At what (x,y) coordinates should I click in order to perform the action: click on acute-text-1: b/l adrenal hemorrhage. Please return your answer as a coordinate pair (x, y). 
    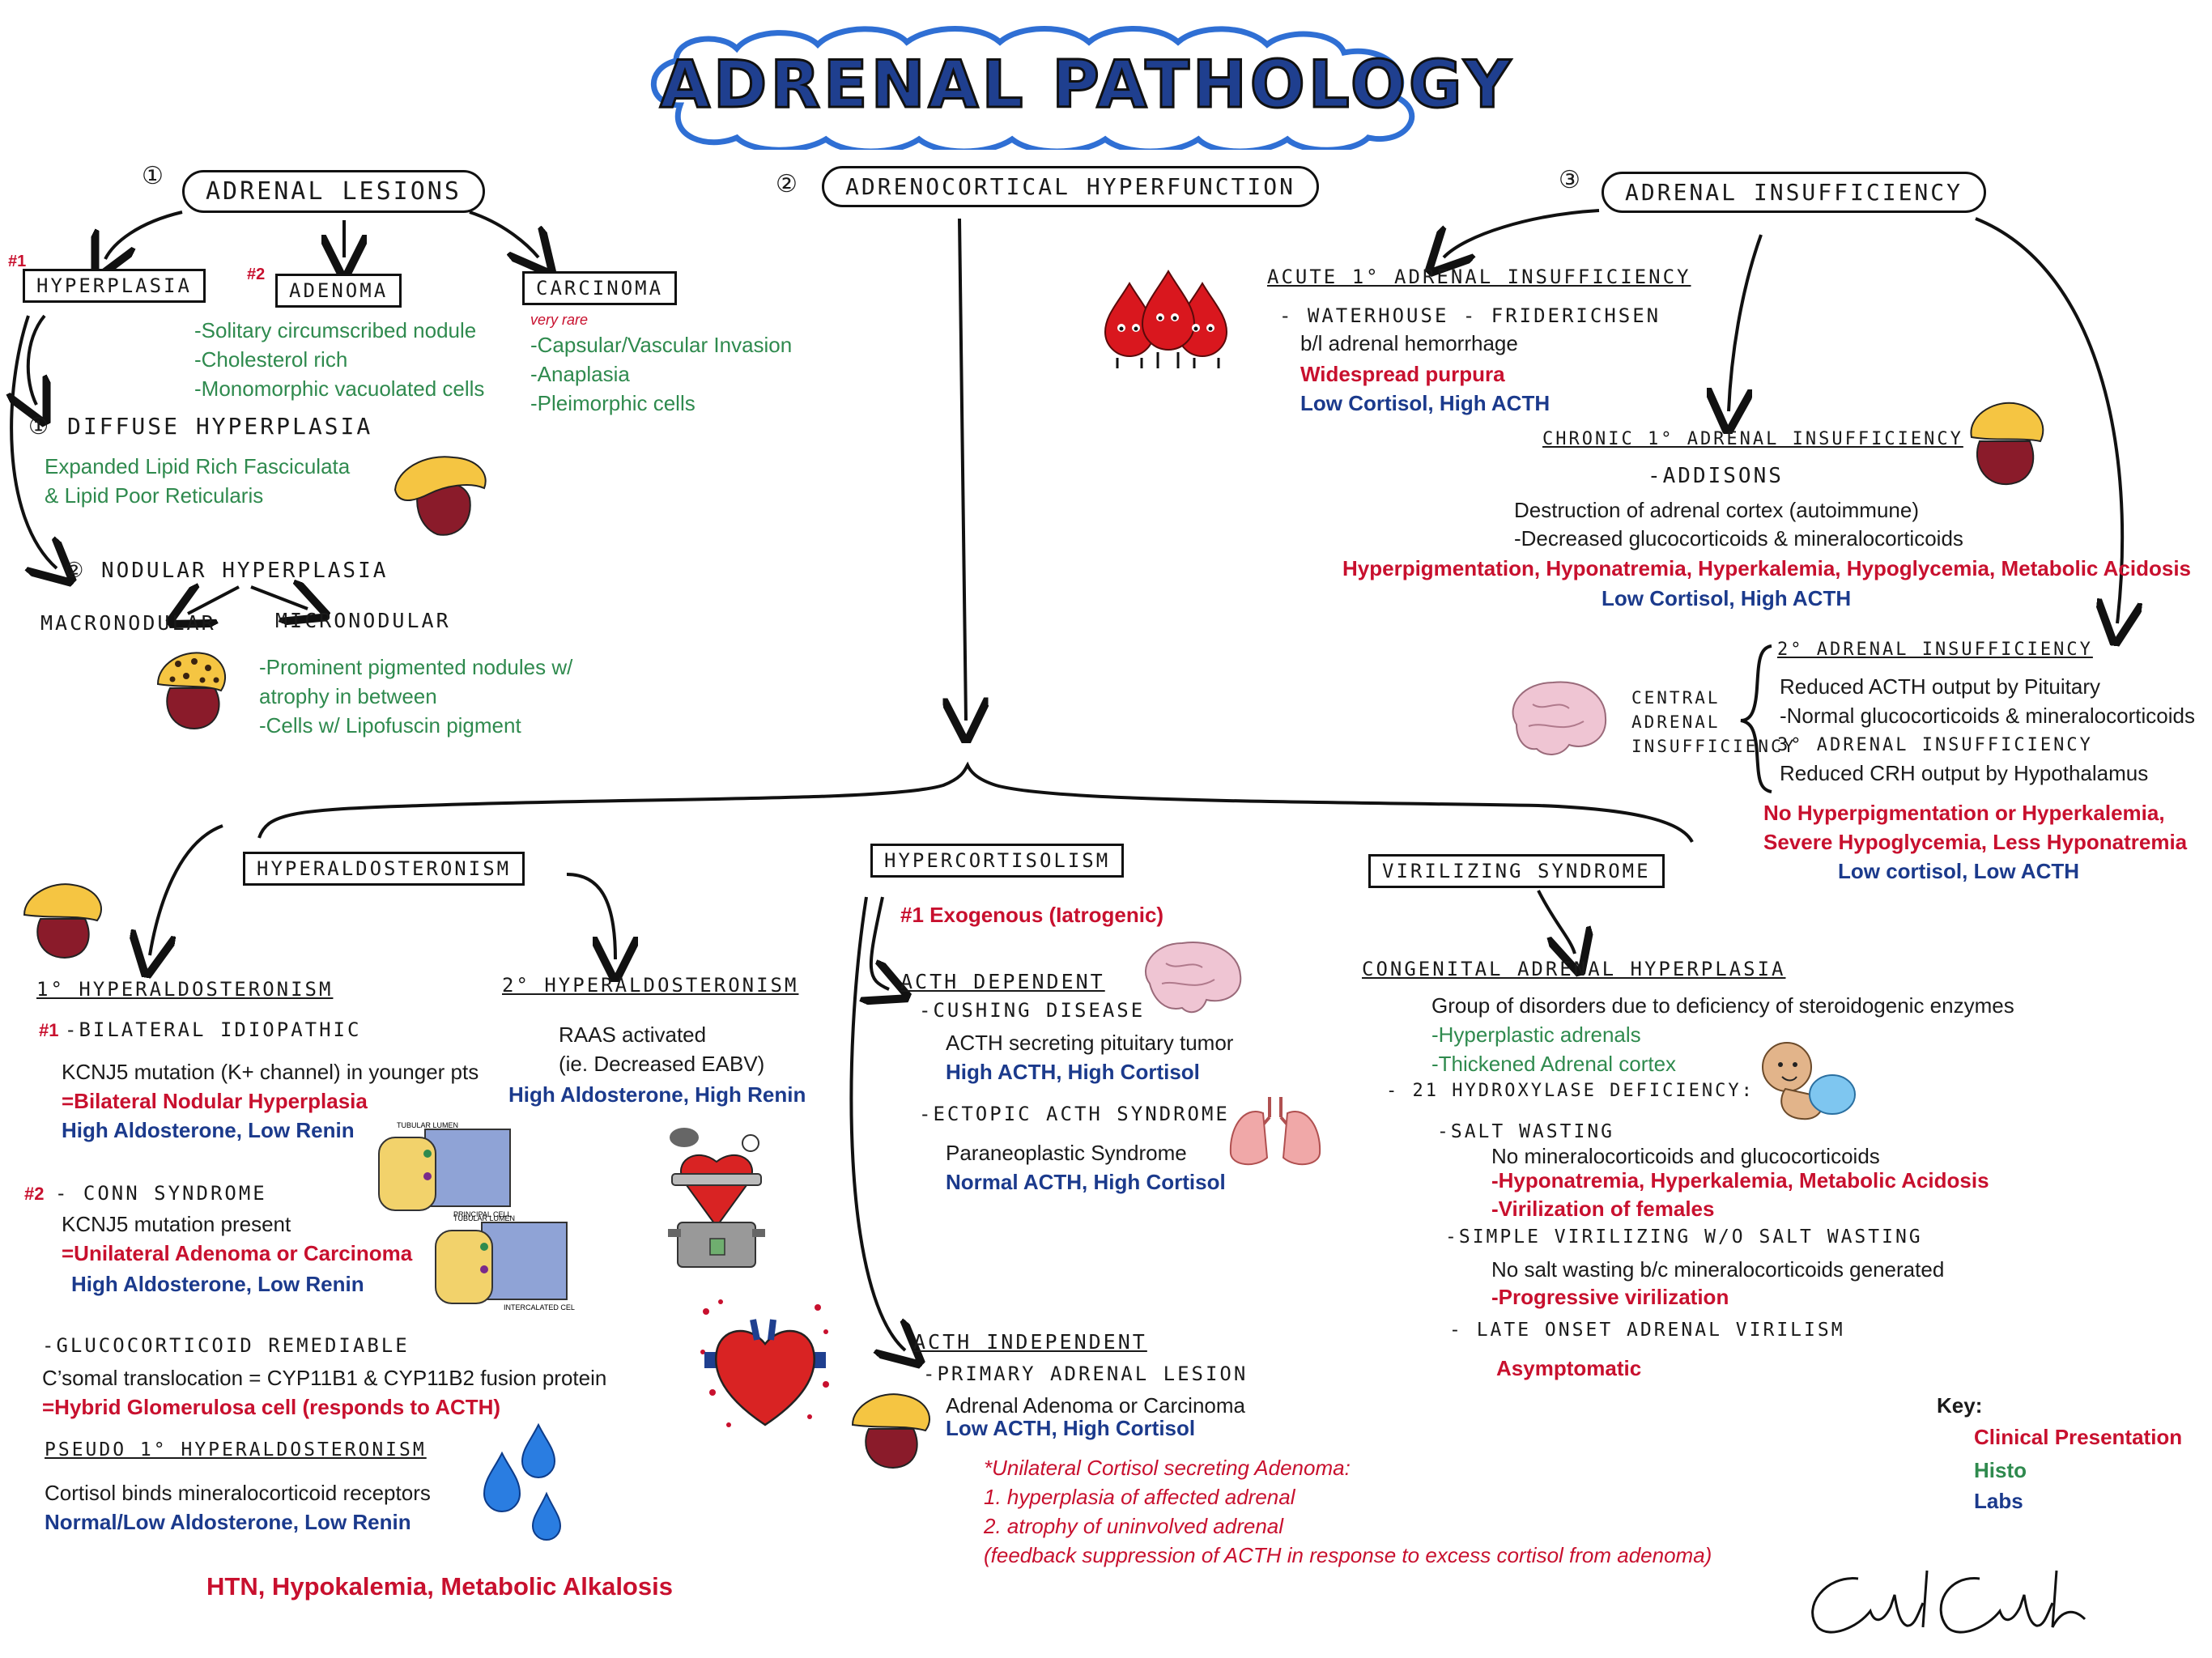
    Looking at the image, I should click on (1409, 343).